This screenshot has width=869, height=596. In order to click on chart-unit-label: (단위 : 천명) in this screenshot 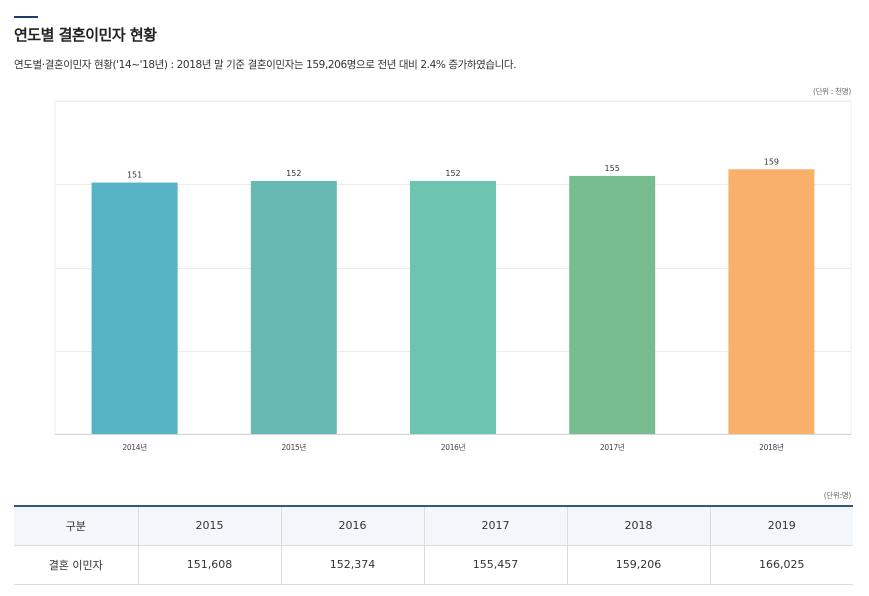, I will do `click(831, 91)`.